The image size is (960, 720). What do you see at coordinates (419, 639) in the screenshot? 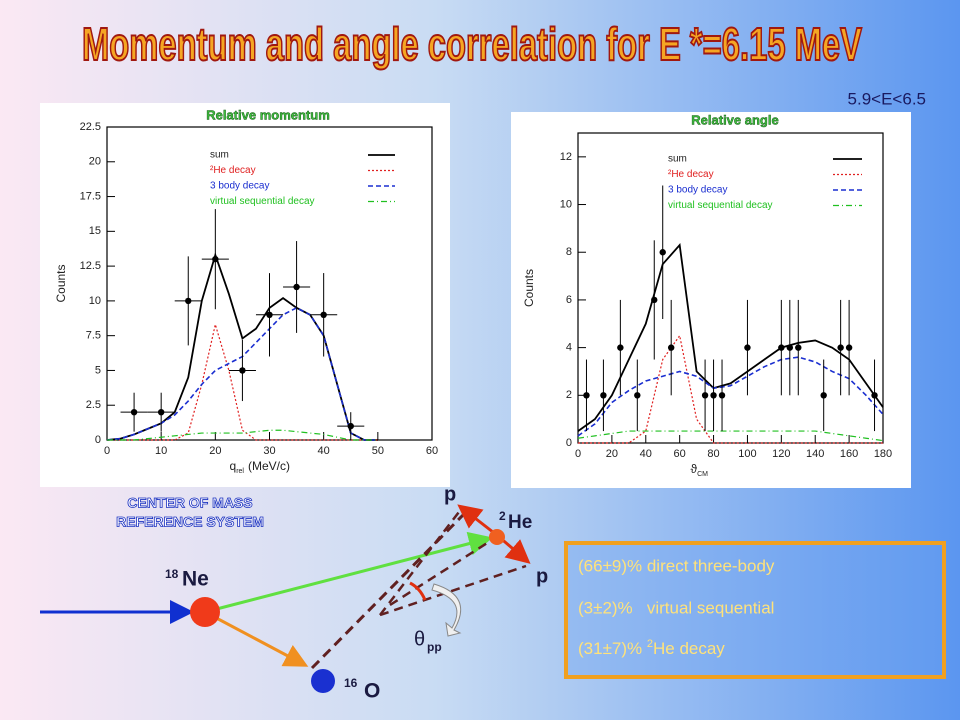
I see `theta-label: θ` at bounding box center [419, 639].